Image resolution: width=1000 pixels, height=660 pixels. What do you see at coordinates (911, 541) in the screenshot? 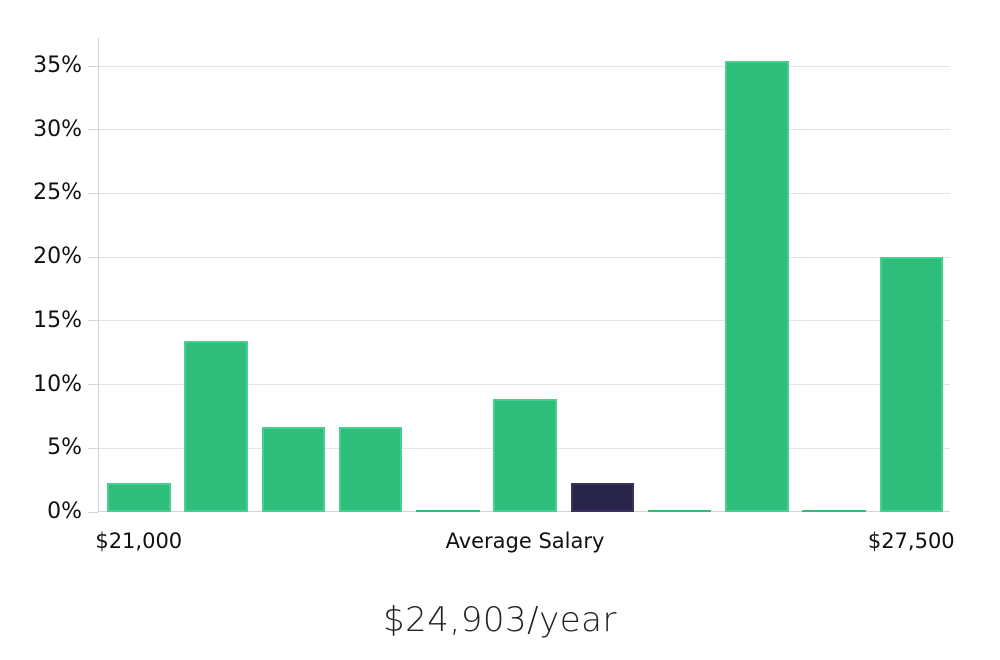
I see `x-axis-tick-label: $27,500` at bounding box center [911, 541].